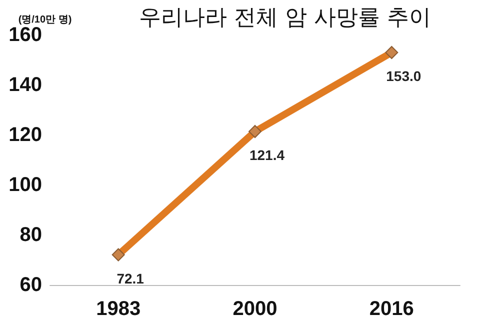 Image resolution: width=500 pixels, height=330 pixels. What do you see at coordinates (25, 35) in the screenshot?
I see `y-tick-label: 160` at bounding box center [25, 35].